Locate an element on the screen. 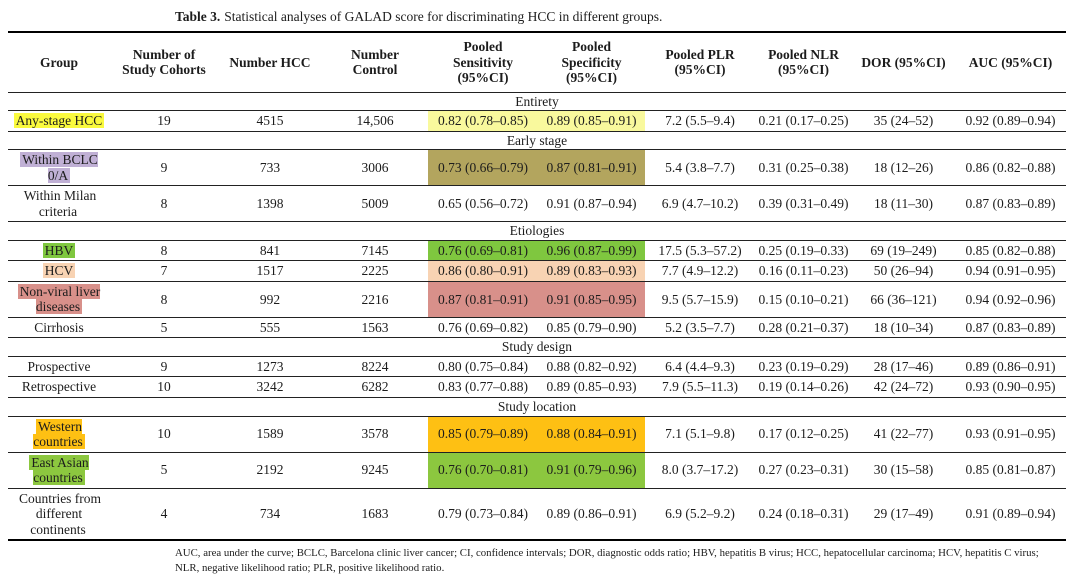 This screenshot has height=576, width=1080. group-label: HCV is located at coordinates (59, 271).